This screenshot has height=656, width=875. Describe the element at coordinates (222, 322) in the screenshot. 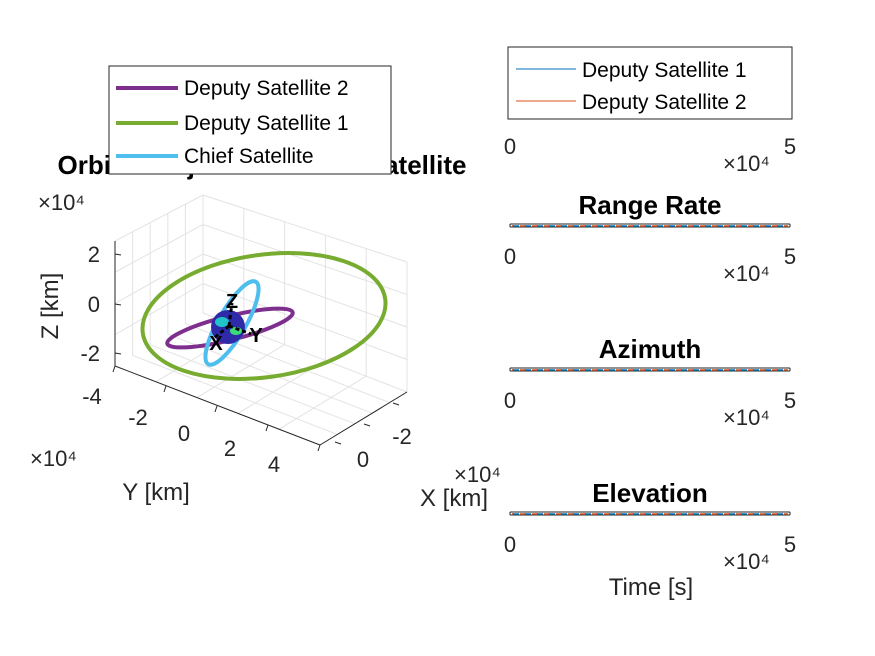

I see `central-body-highlight` at that location.